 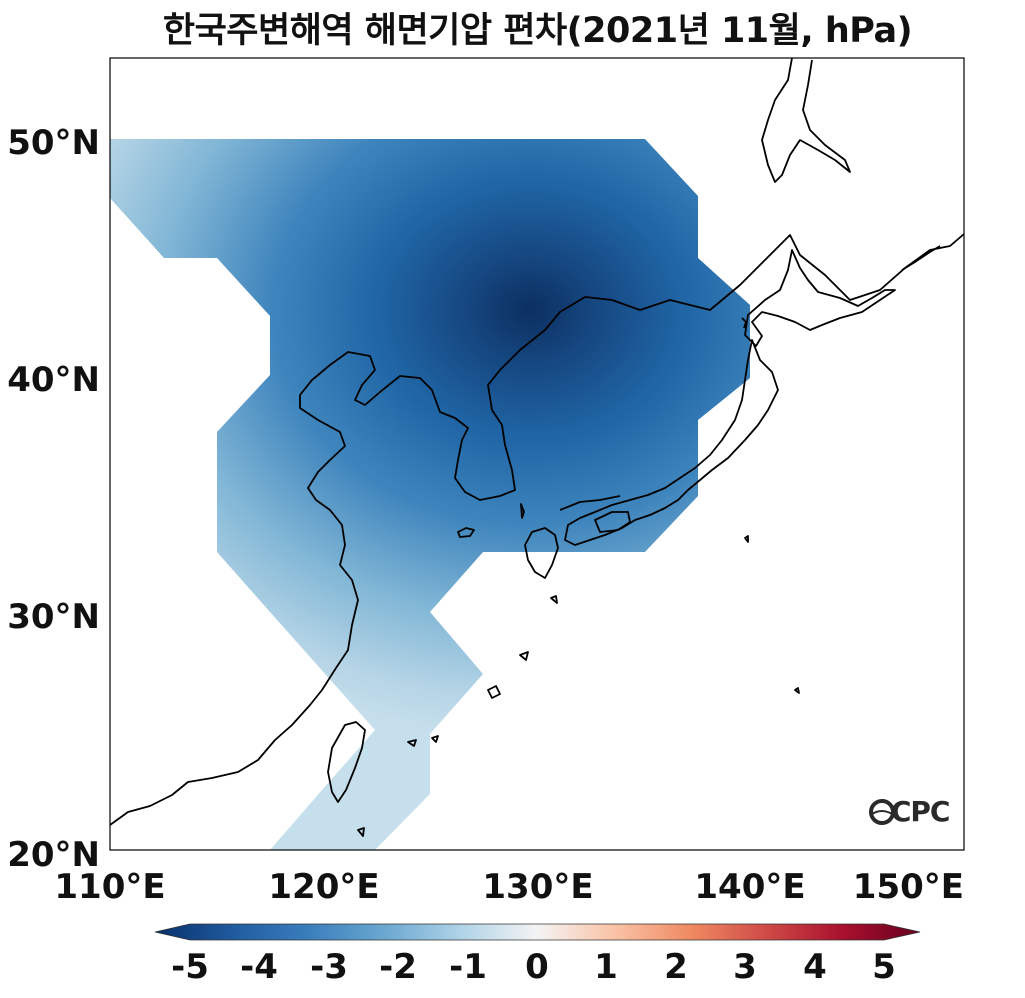 I want to click on colorbar-tick: 3, so click(x=745, y=967).